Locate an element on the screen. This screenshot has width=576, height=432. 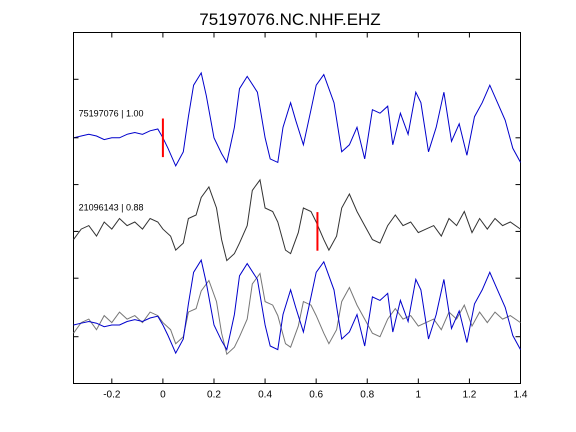
x-tick-label: 0.8 is located at coordinates (367, 395).